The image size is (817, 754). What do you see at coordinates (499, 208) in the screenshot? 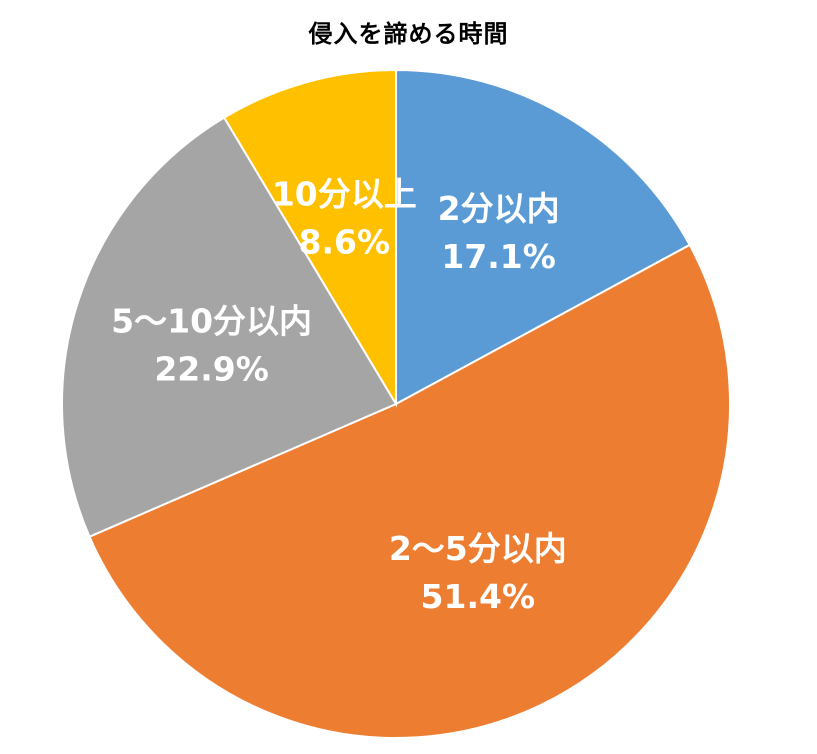
I see `slice-category-label: 2分以内` at bounding box center [499, 208].